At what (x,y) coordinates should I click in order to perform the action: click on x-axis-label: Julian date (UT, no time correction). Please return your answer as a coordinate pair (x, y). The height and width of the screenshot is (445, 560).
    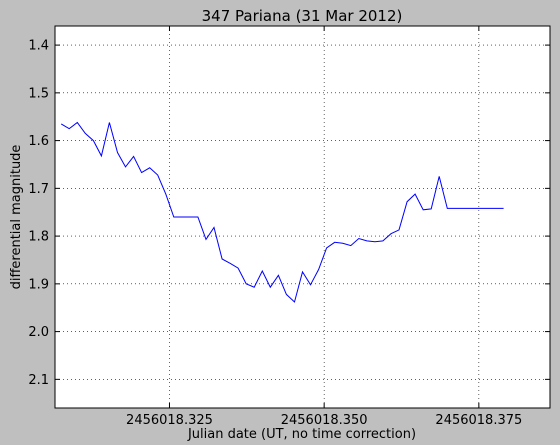
    Looking at the image, I should click on (301, 434).